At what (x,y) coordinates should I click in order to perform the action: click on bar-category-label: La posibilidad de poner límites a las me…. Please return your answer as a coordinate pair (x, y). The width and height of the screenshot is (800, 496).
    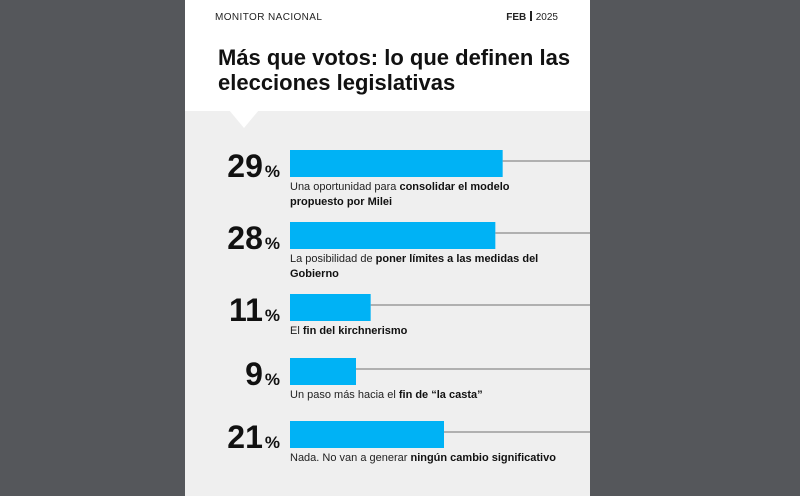
    Looking at the image, I should click on (425, 267).